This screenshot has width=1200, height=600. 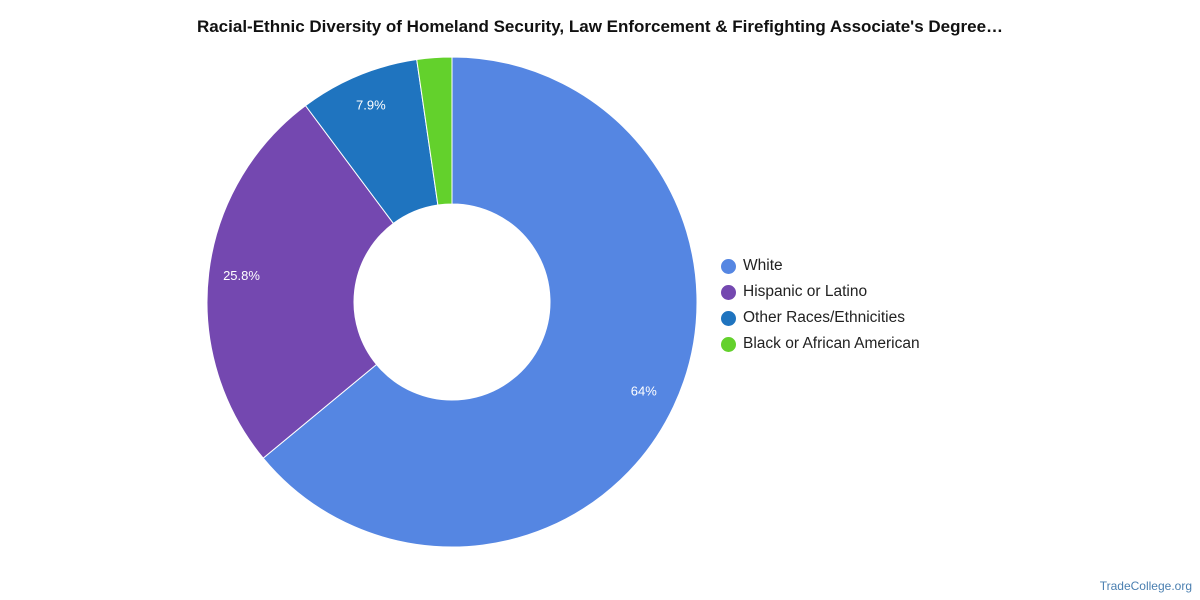 What do you see at coordinates (371, 105) in the screenshot?
I see `slice-label-other-races-ethnicities: 7.9%` at bounding box center [371, 105].